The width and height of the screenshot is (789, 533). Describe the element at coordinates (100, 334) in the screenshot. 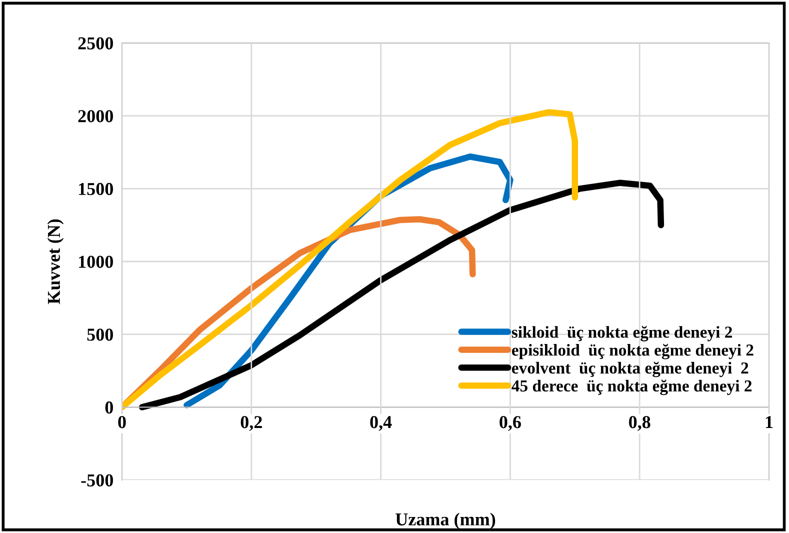

I see `y-tick-label: 500` at that location.